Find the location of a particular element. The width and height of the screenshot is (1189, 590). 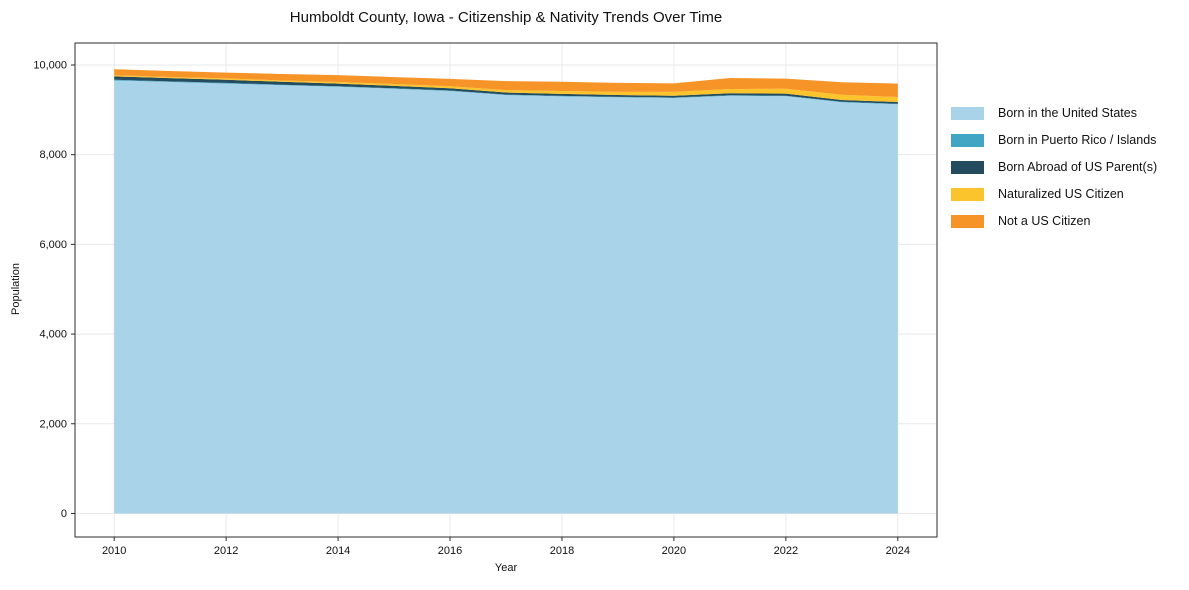

x-tick-label-2018: 2018 is located at coordinates (562, 551).